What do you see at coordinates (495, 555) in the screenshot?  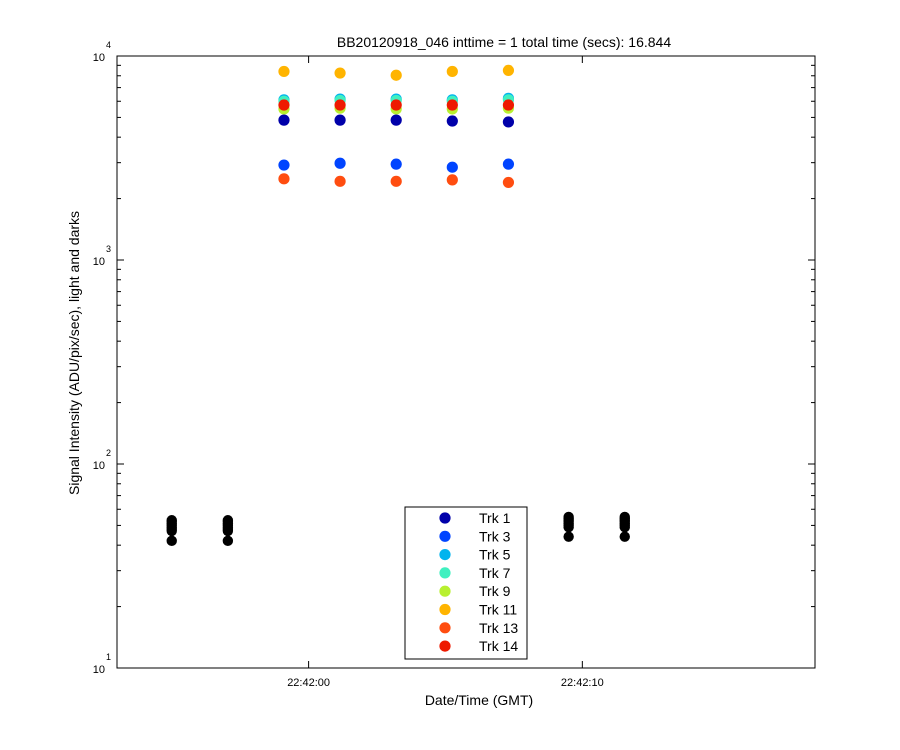 I see `legend-label: Trk 5` at bounding box center [495, 555].